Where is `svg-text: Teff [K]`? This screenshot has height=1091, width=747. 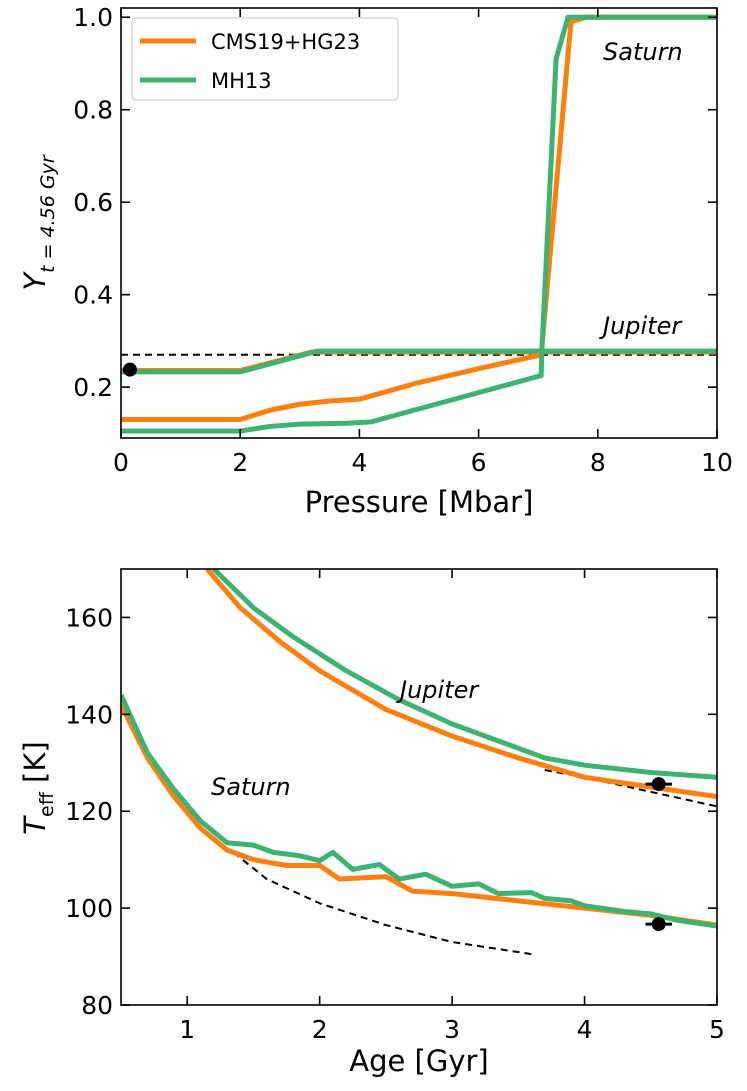 svg-text: Teff [K] is located at coordinates (38, 787).